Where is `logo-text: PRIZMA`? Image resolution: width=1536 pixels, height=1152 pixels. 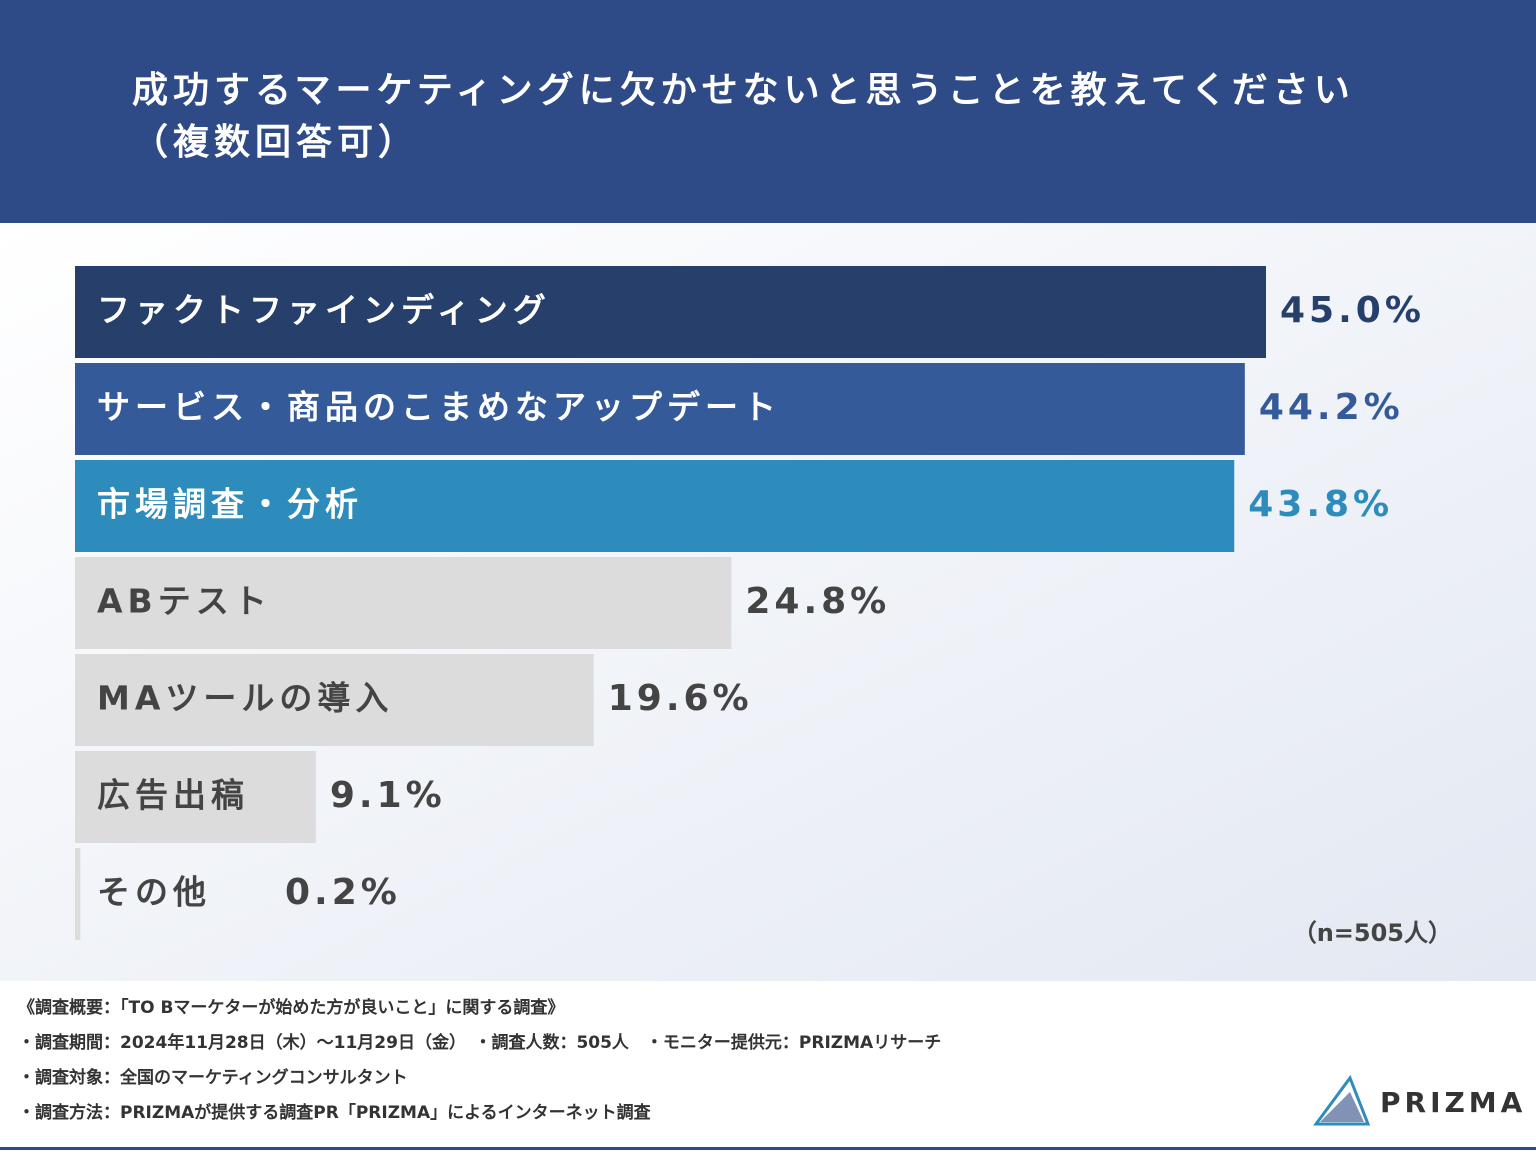
logo-text: PRIZMA is located at coordinates (1453, 1102).